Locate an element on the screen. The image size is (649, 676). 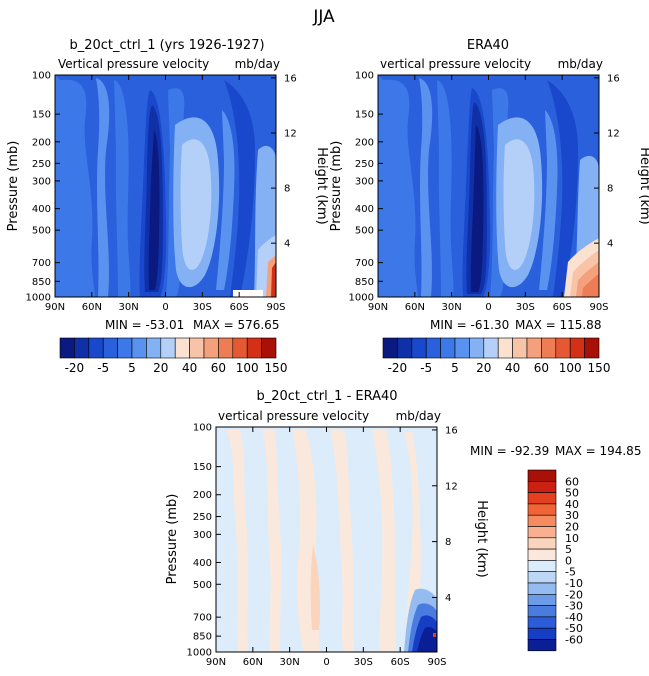
panel-era40-subtitle-left: vertical pressure velocity is located at coordinates (455, 64).